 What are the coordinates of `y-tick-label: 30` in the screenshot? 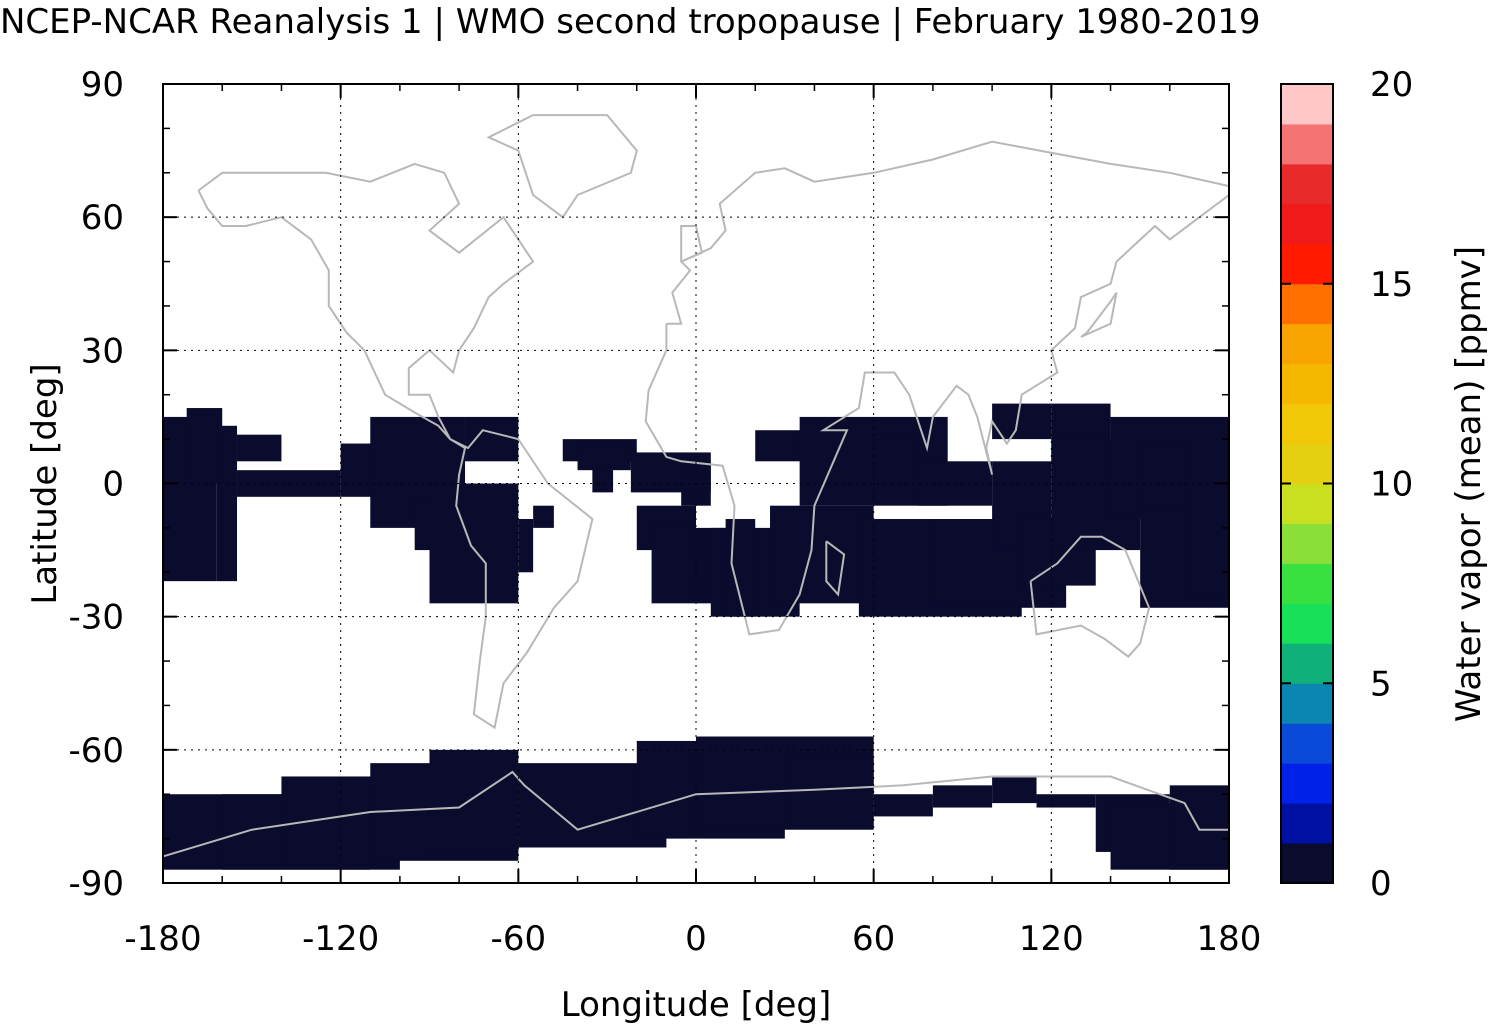 It's located at (102, 351).